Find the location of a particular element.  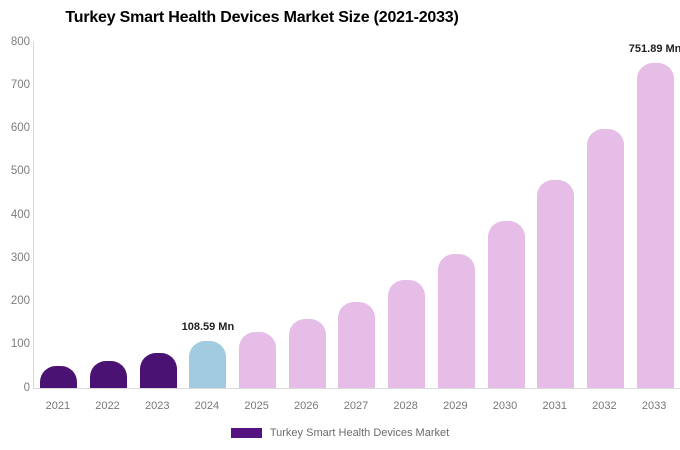

x-axis-label-2022: 2022 is located at coordinates (107, 406).